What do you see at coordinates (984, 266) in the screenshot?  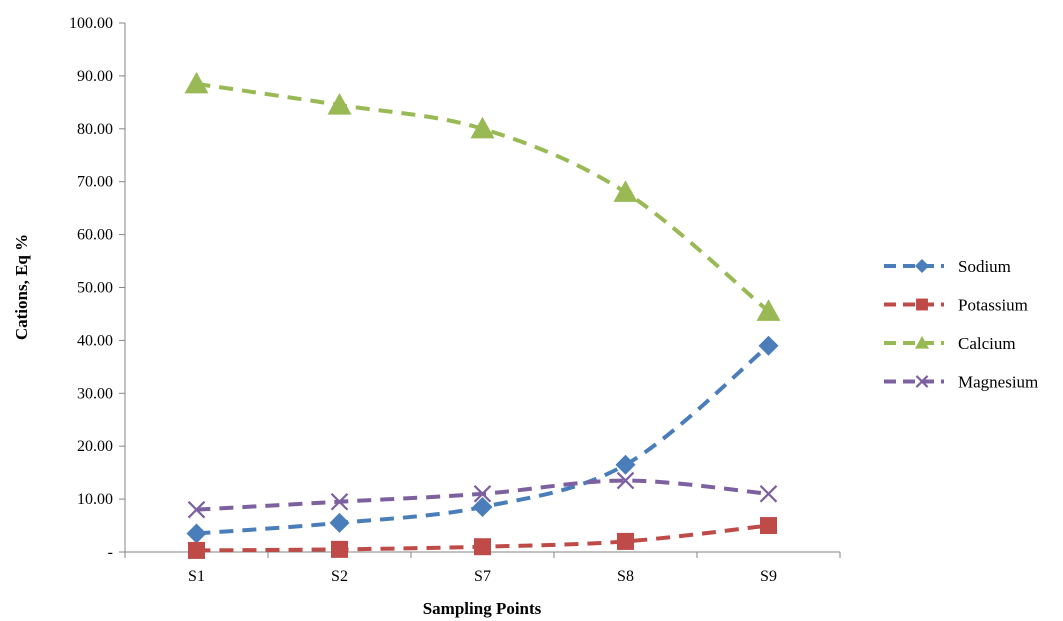 I see `legend-label-sodium: Sodium` at bounding box center [984, 266].